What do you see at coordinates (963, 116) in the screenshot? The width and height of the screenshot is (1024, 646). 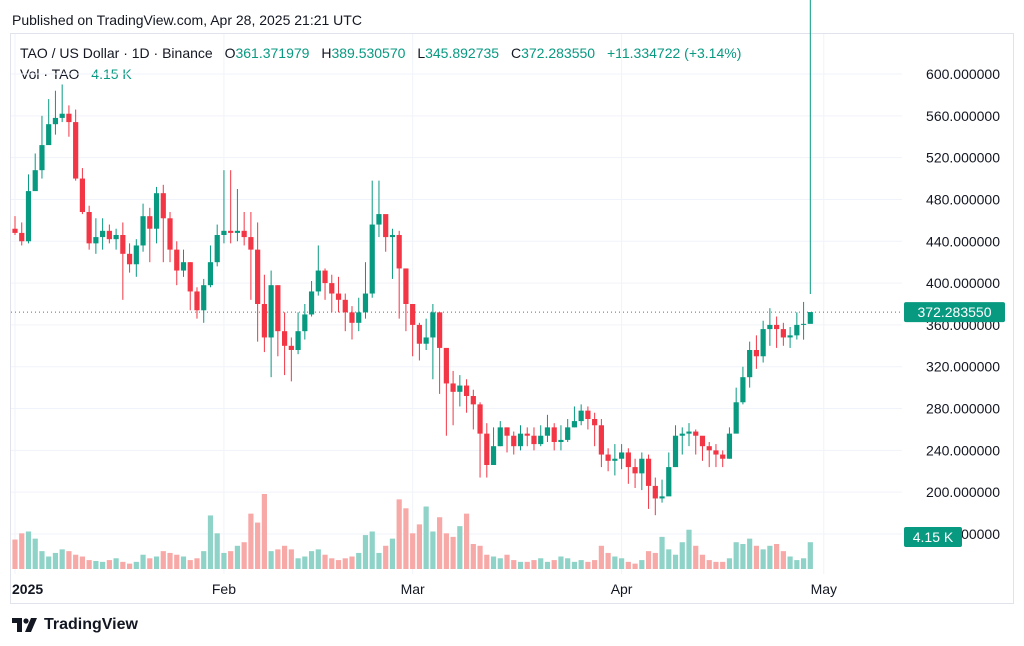 I see `y-tick-label: 560.000000` at bounding box center [963, 116].